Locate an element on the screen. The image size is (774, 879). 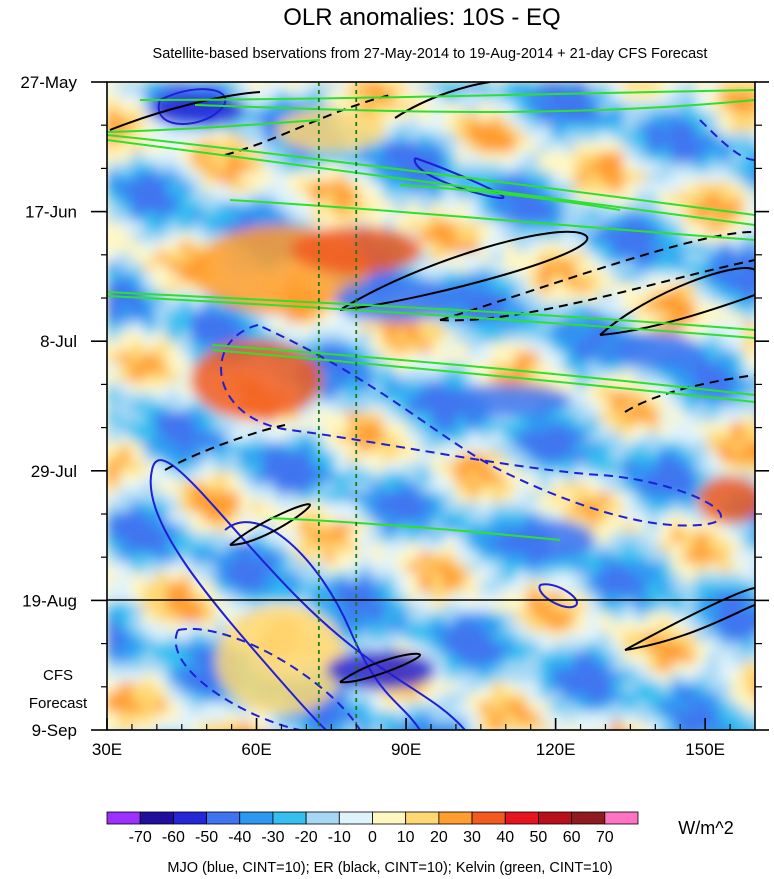
contour-line is located at coordinates (689, 627).